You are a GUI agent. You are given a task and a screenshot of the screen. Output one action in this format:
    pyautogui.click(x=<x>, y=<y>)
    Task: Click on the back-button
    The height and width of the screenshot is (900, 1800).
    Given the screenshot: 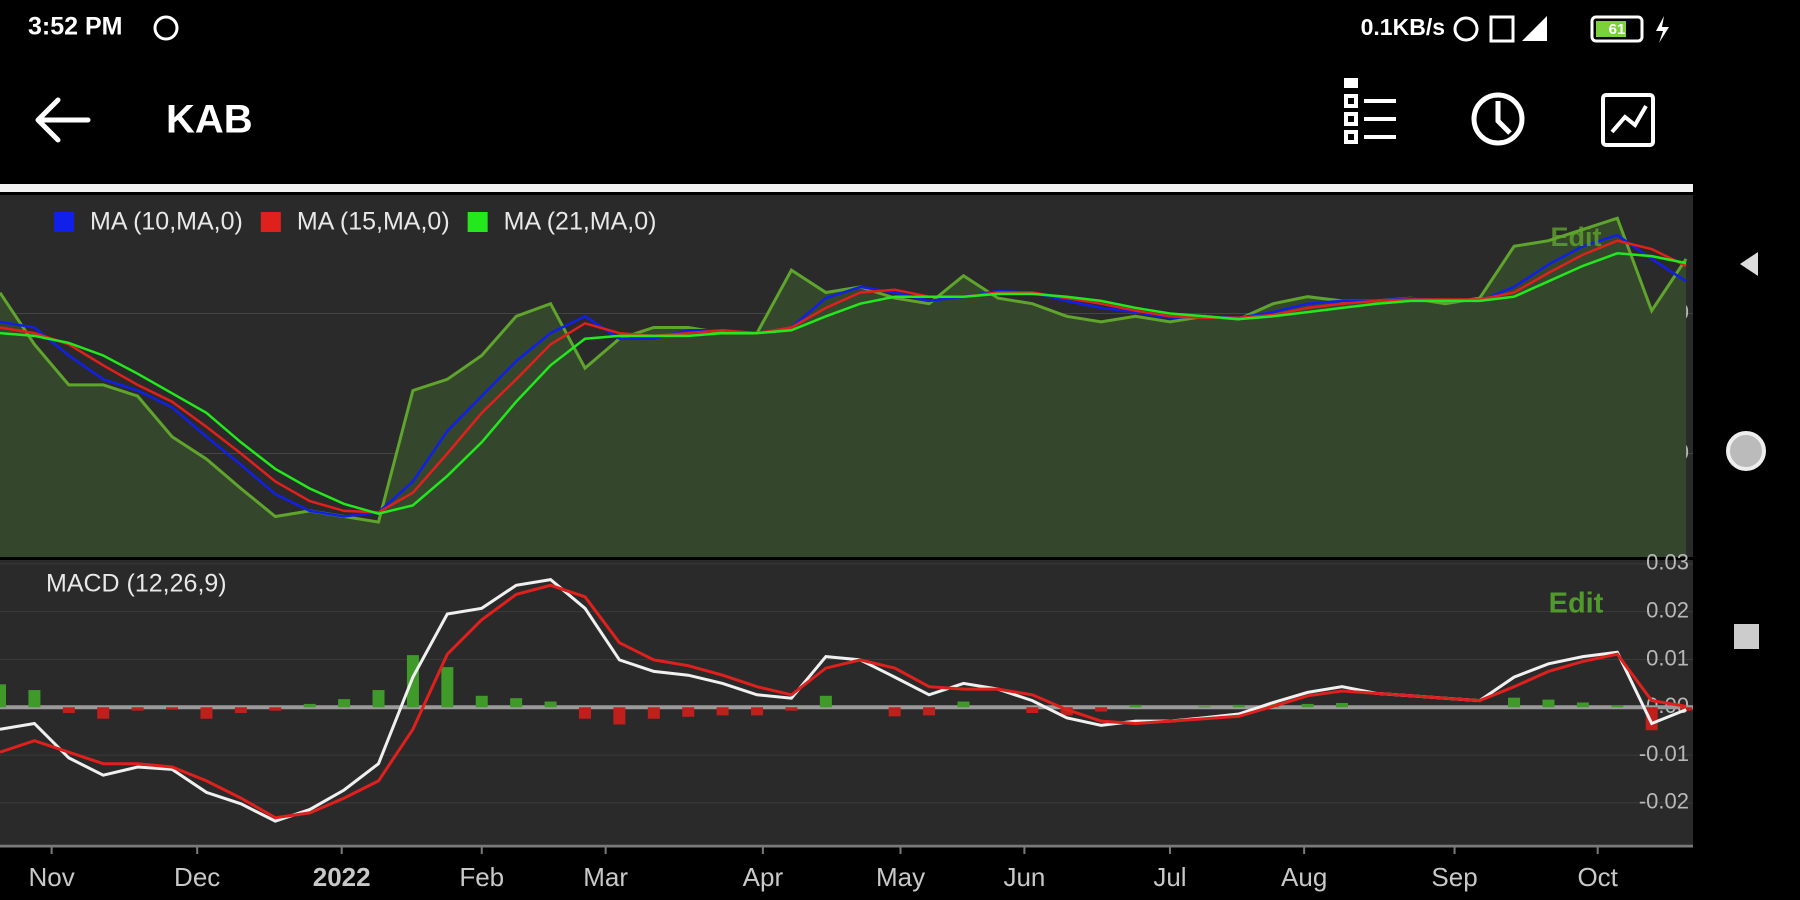 What is the action you would take?
    pyautogui.click(x=63, y=120)
    